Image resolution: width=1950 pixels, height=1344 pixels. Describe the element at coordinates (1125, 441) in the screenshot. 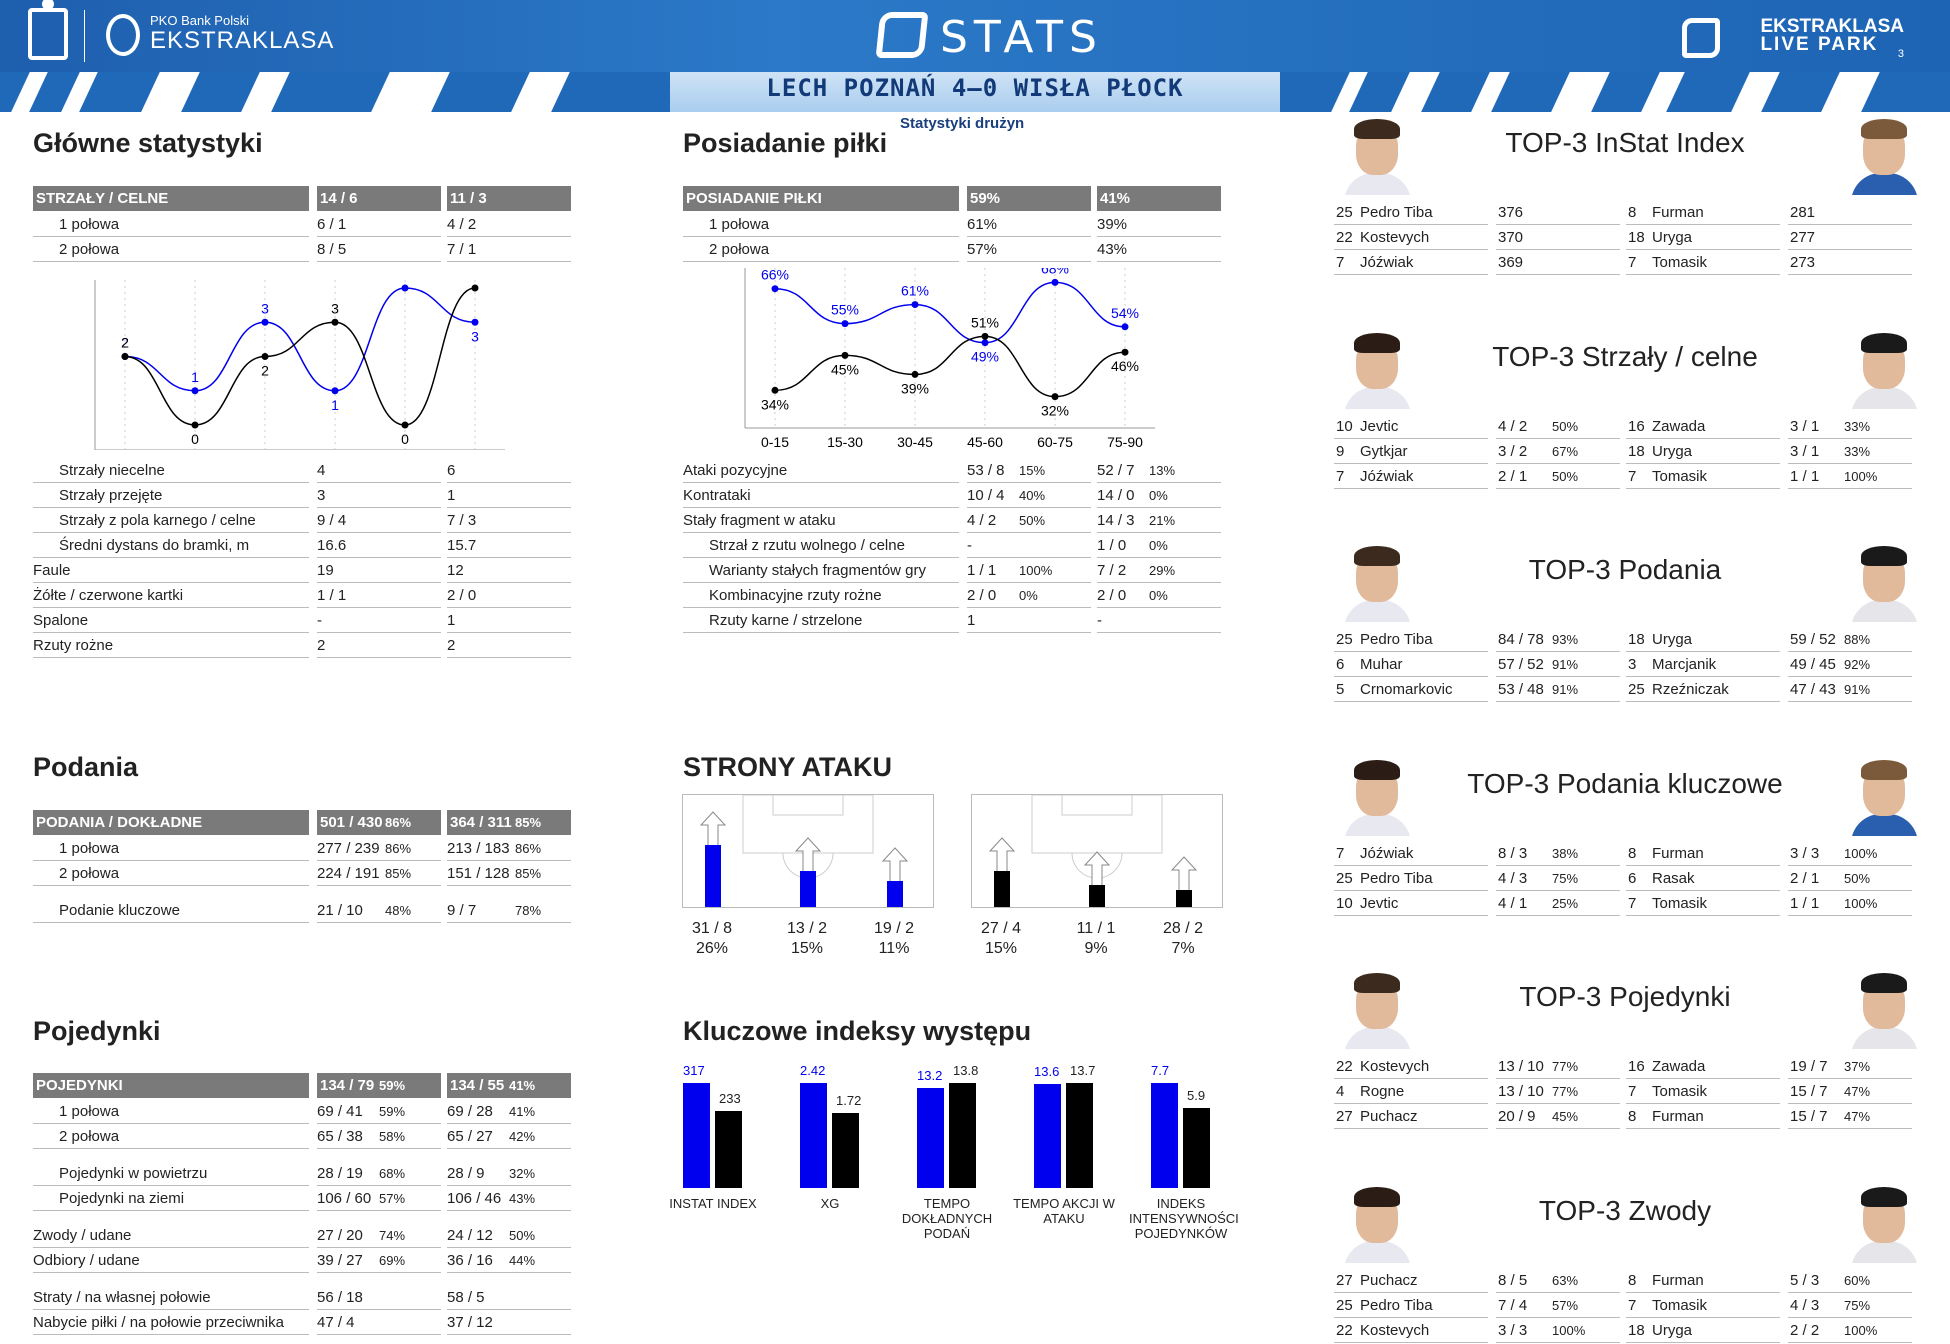

I see `tick-label: 75-90` at that location.